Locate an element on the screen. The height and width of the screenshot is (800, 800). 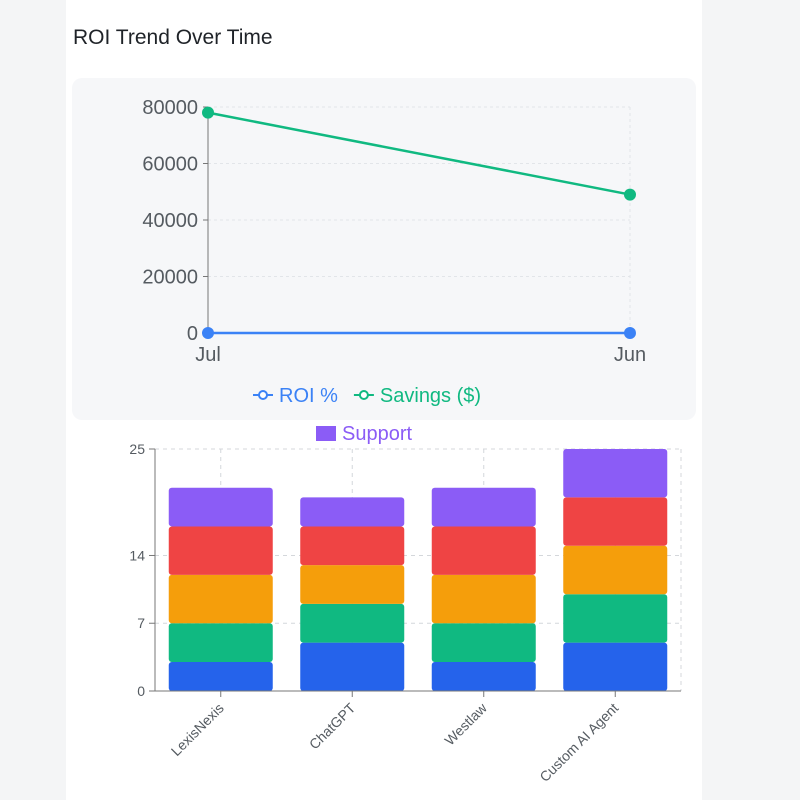
legend-label: ROI % is located at coordinates (308, 396).